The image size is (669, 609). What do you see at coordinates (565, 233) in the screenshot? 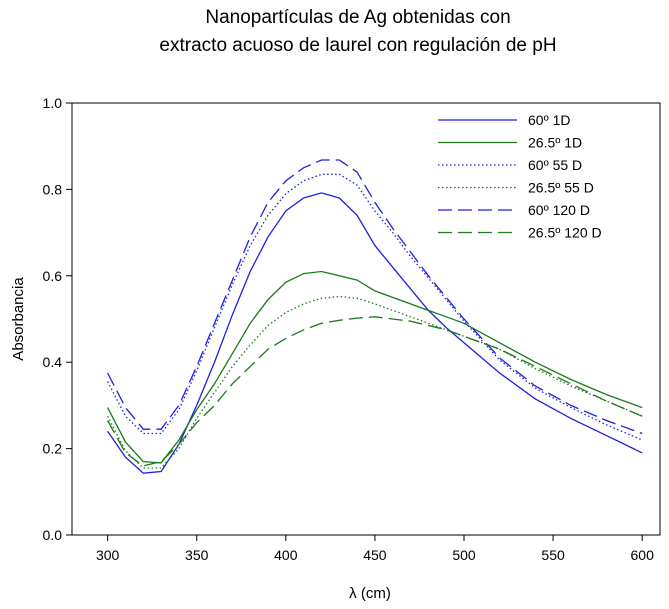
I see `legend-label-6: 26.5º 120 D` at bounding box center [565, 233].